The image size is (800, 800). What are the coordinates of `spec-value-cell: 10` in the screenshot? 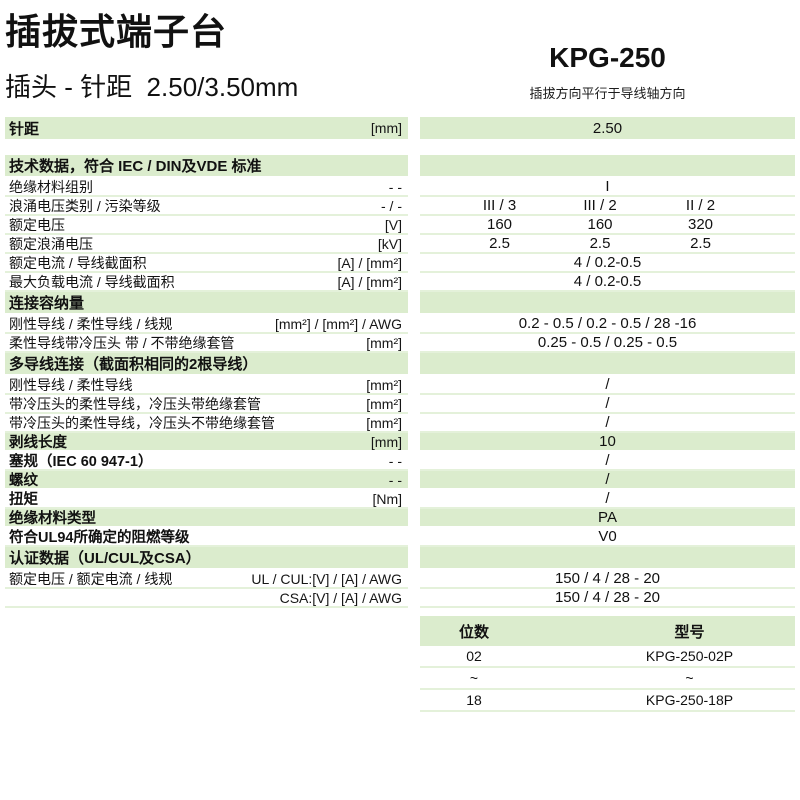 It's located at (607, 443).